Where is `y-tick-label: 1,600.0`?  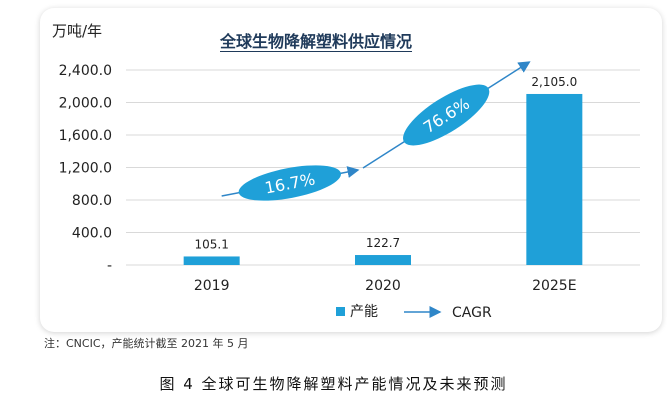
y-tick-label: 1,600.0 is located at coordinates (85, 136).